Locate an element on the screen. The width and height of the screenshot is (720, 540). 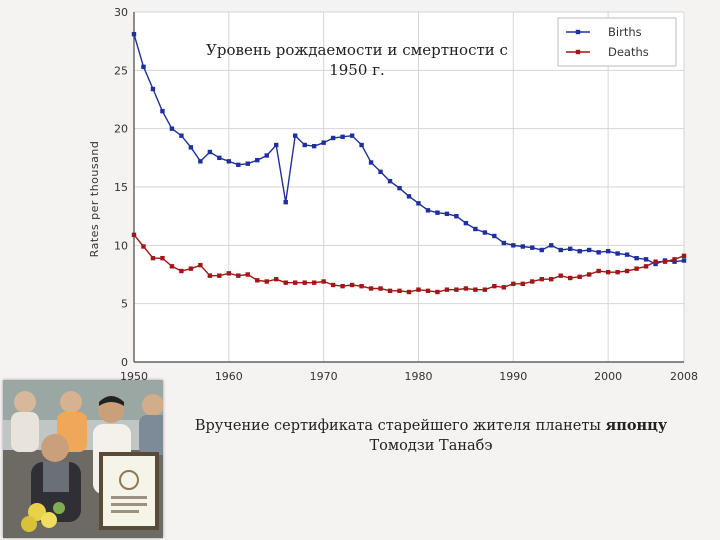
x-tick-label: 1960 is located at coordinates (229, 376).